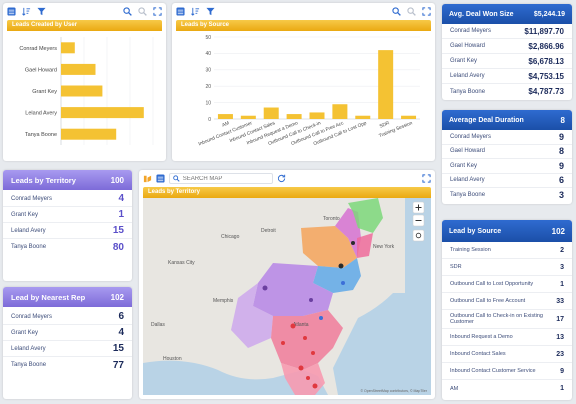 The height and width of the screenshot is (404, 576). Describe the element at coordinates (67, 365) in the screenshot. I see `list-item: Tanya Boone 77` at that location.